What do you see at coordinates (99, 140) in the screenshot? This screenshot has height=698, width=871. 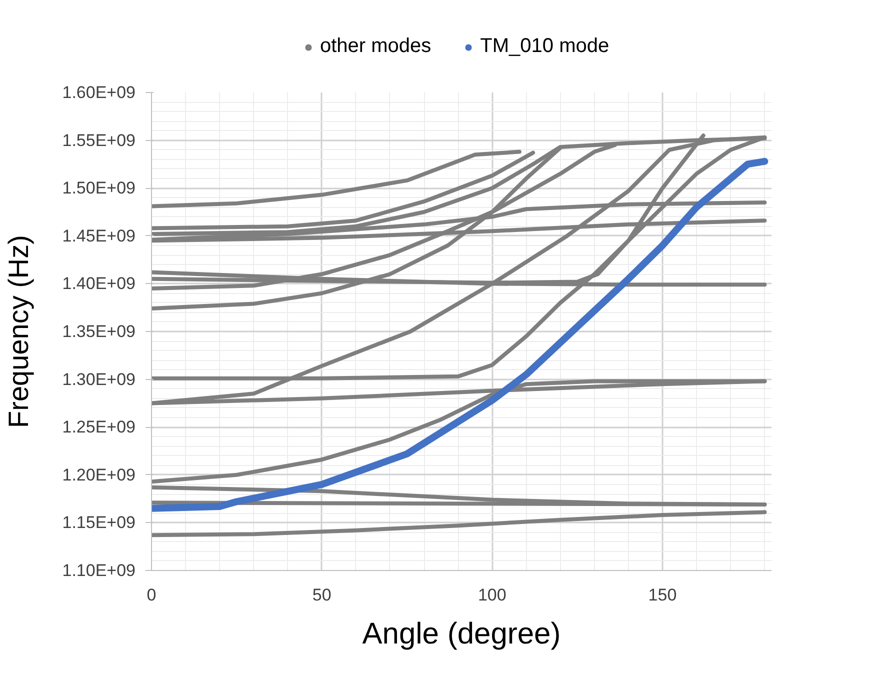 I see `y-tick-label: 1.55E+09` at bounding box center [99, 140].